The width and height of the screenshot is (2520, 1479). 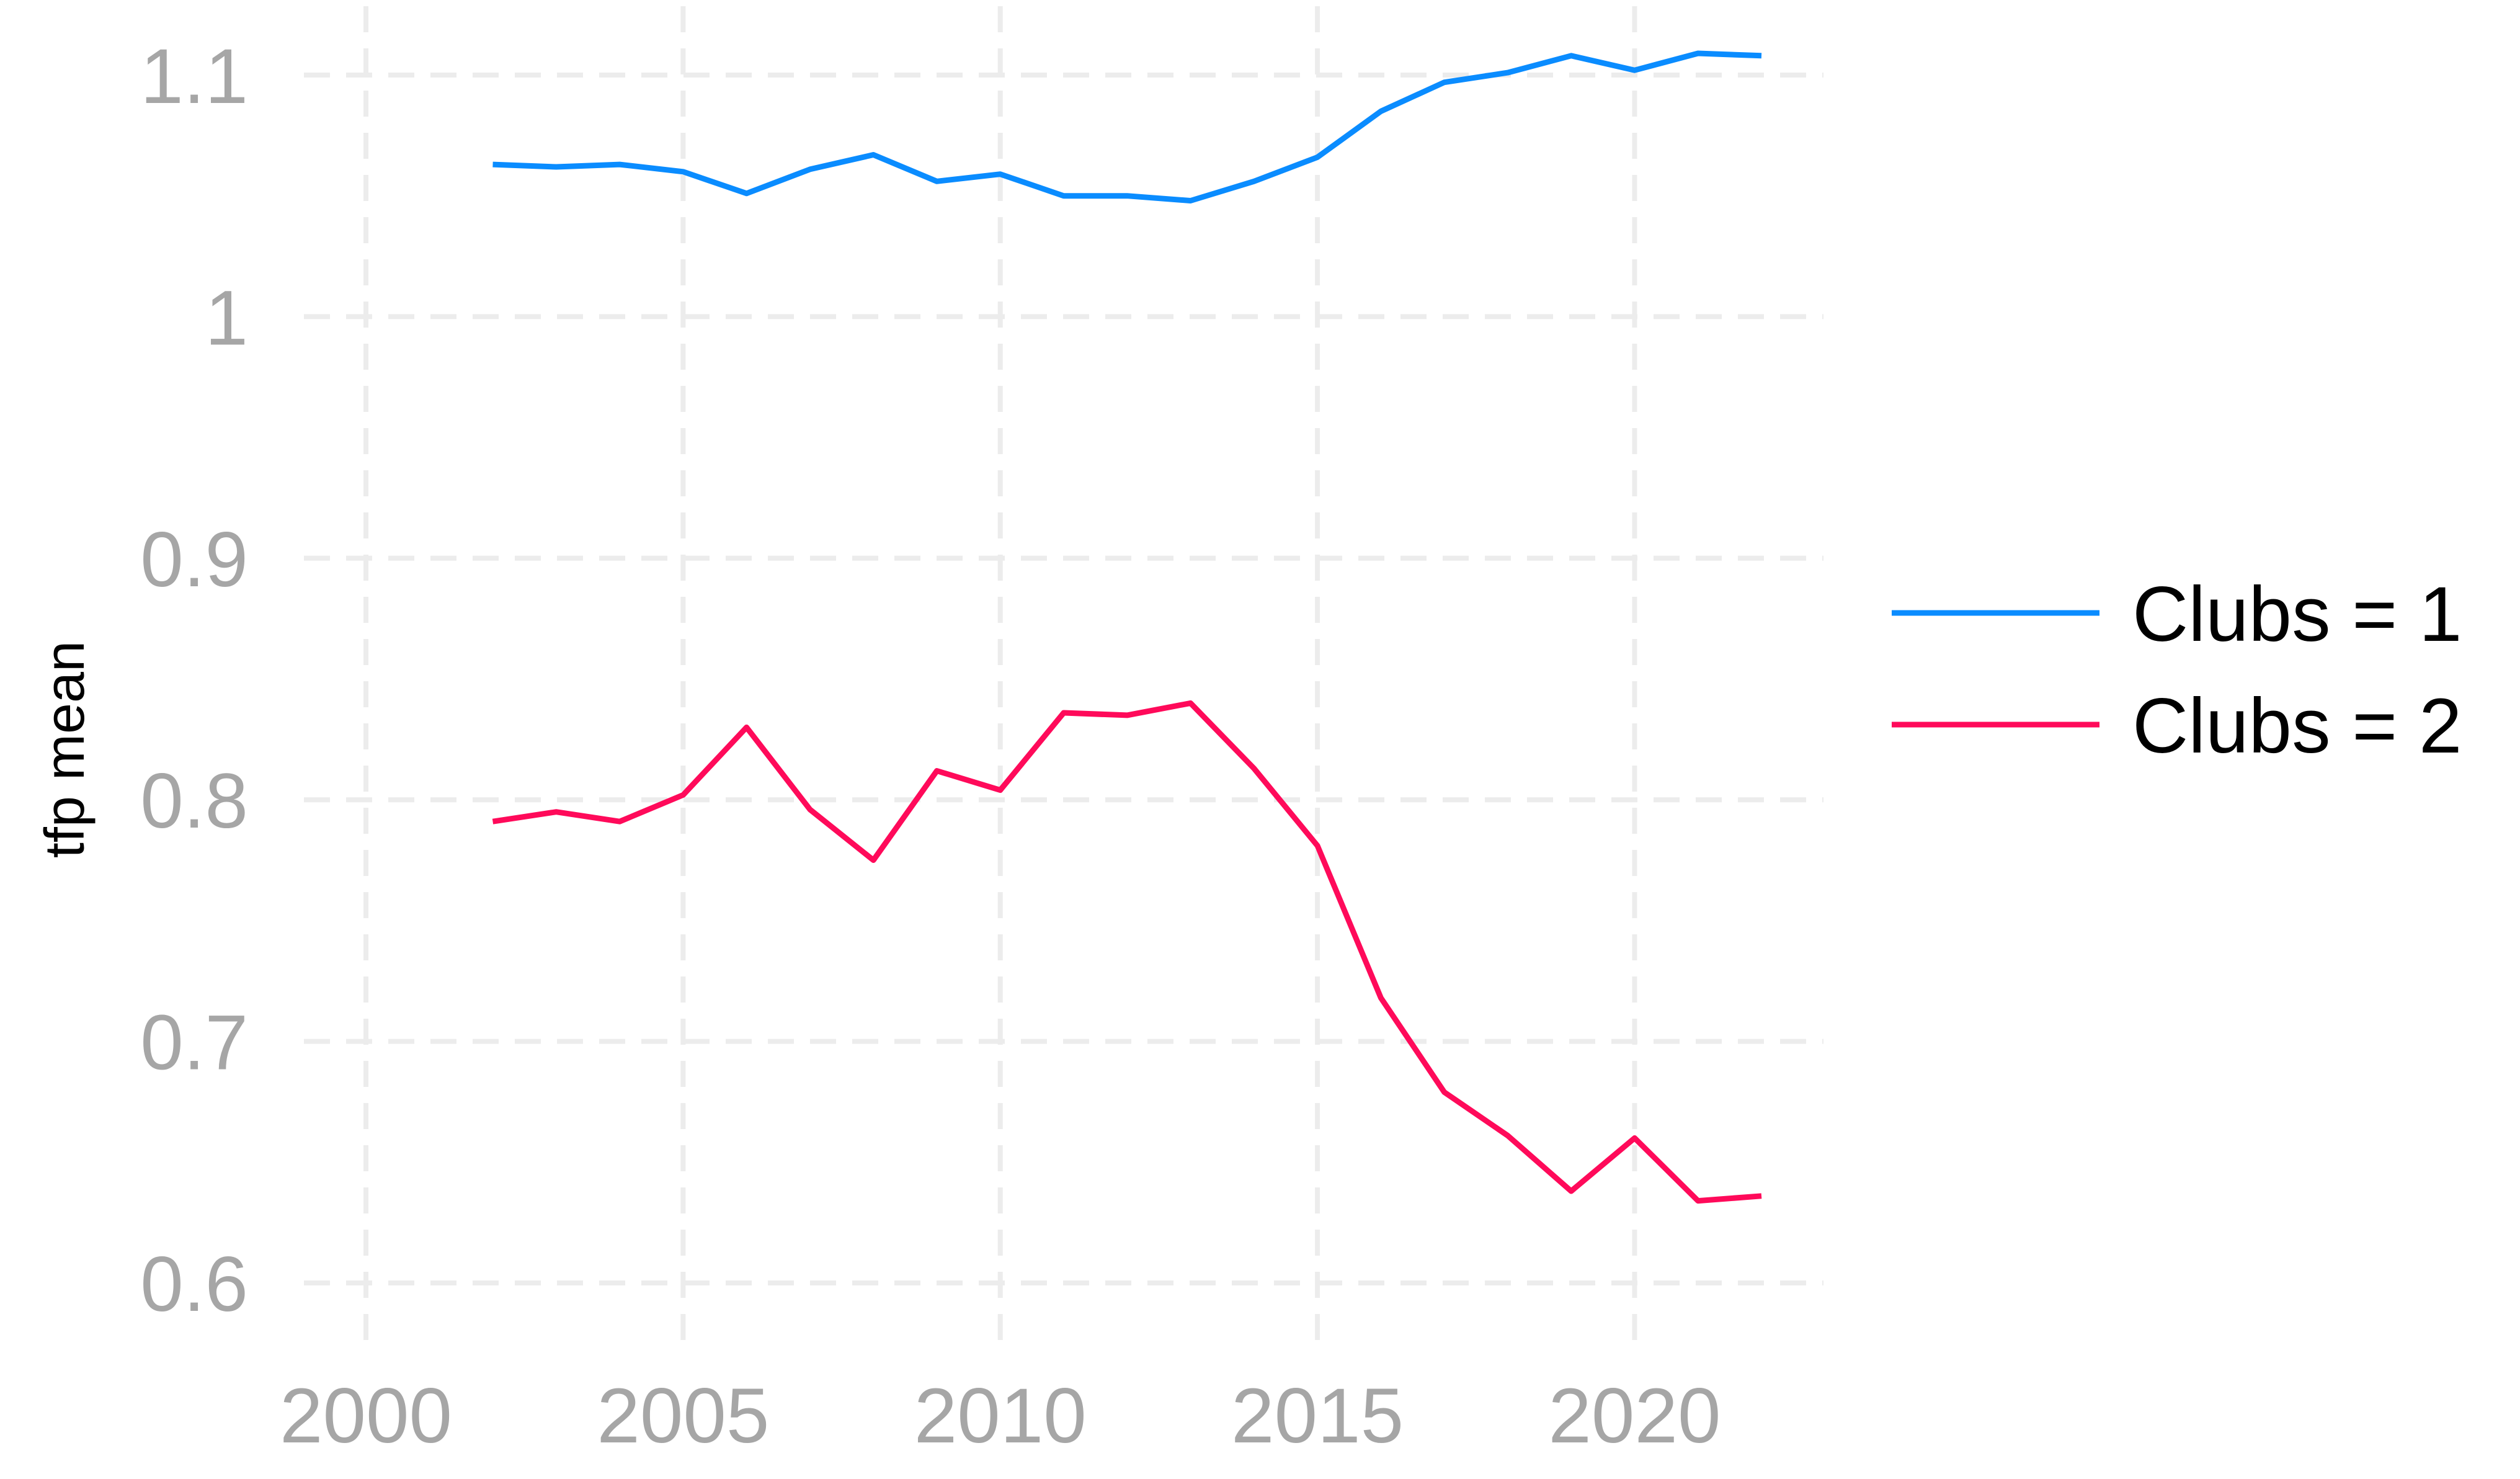 What do you see at coordinates (2297, 614) in the screenshot?
I see `legend-label: Clubs = 1` at bounding box center [2297, 614].